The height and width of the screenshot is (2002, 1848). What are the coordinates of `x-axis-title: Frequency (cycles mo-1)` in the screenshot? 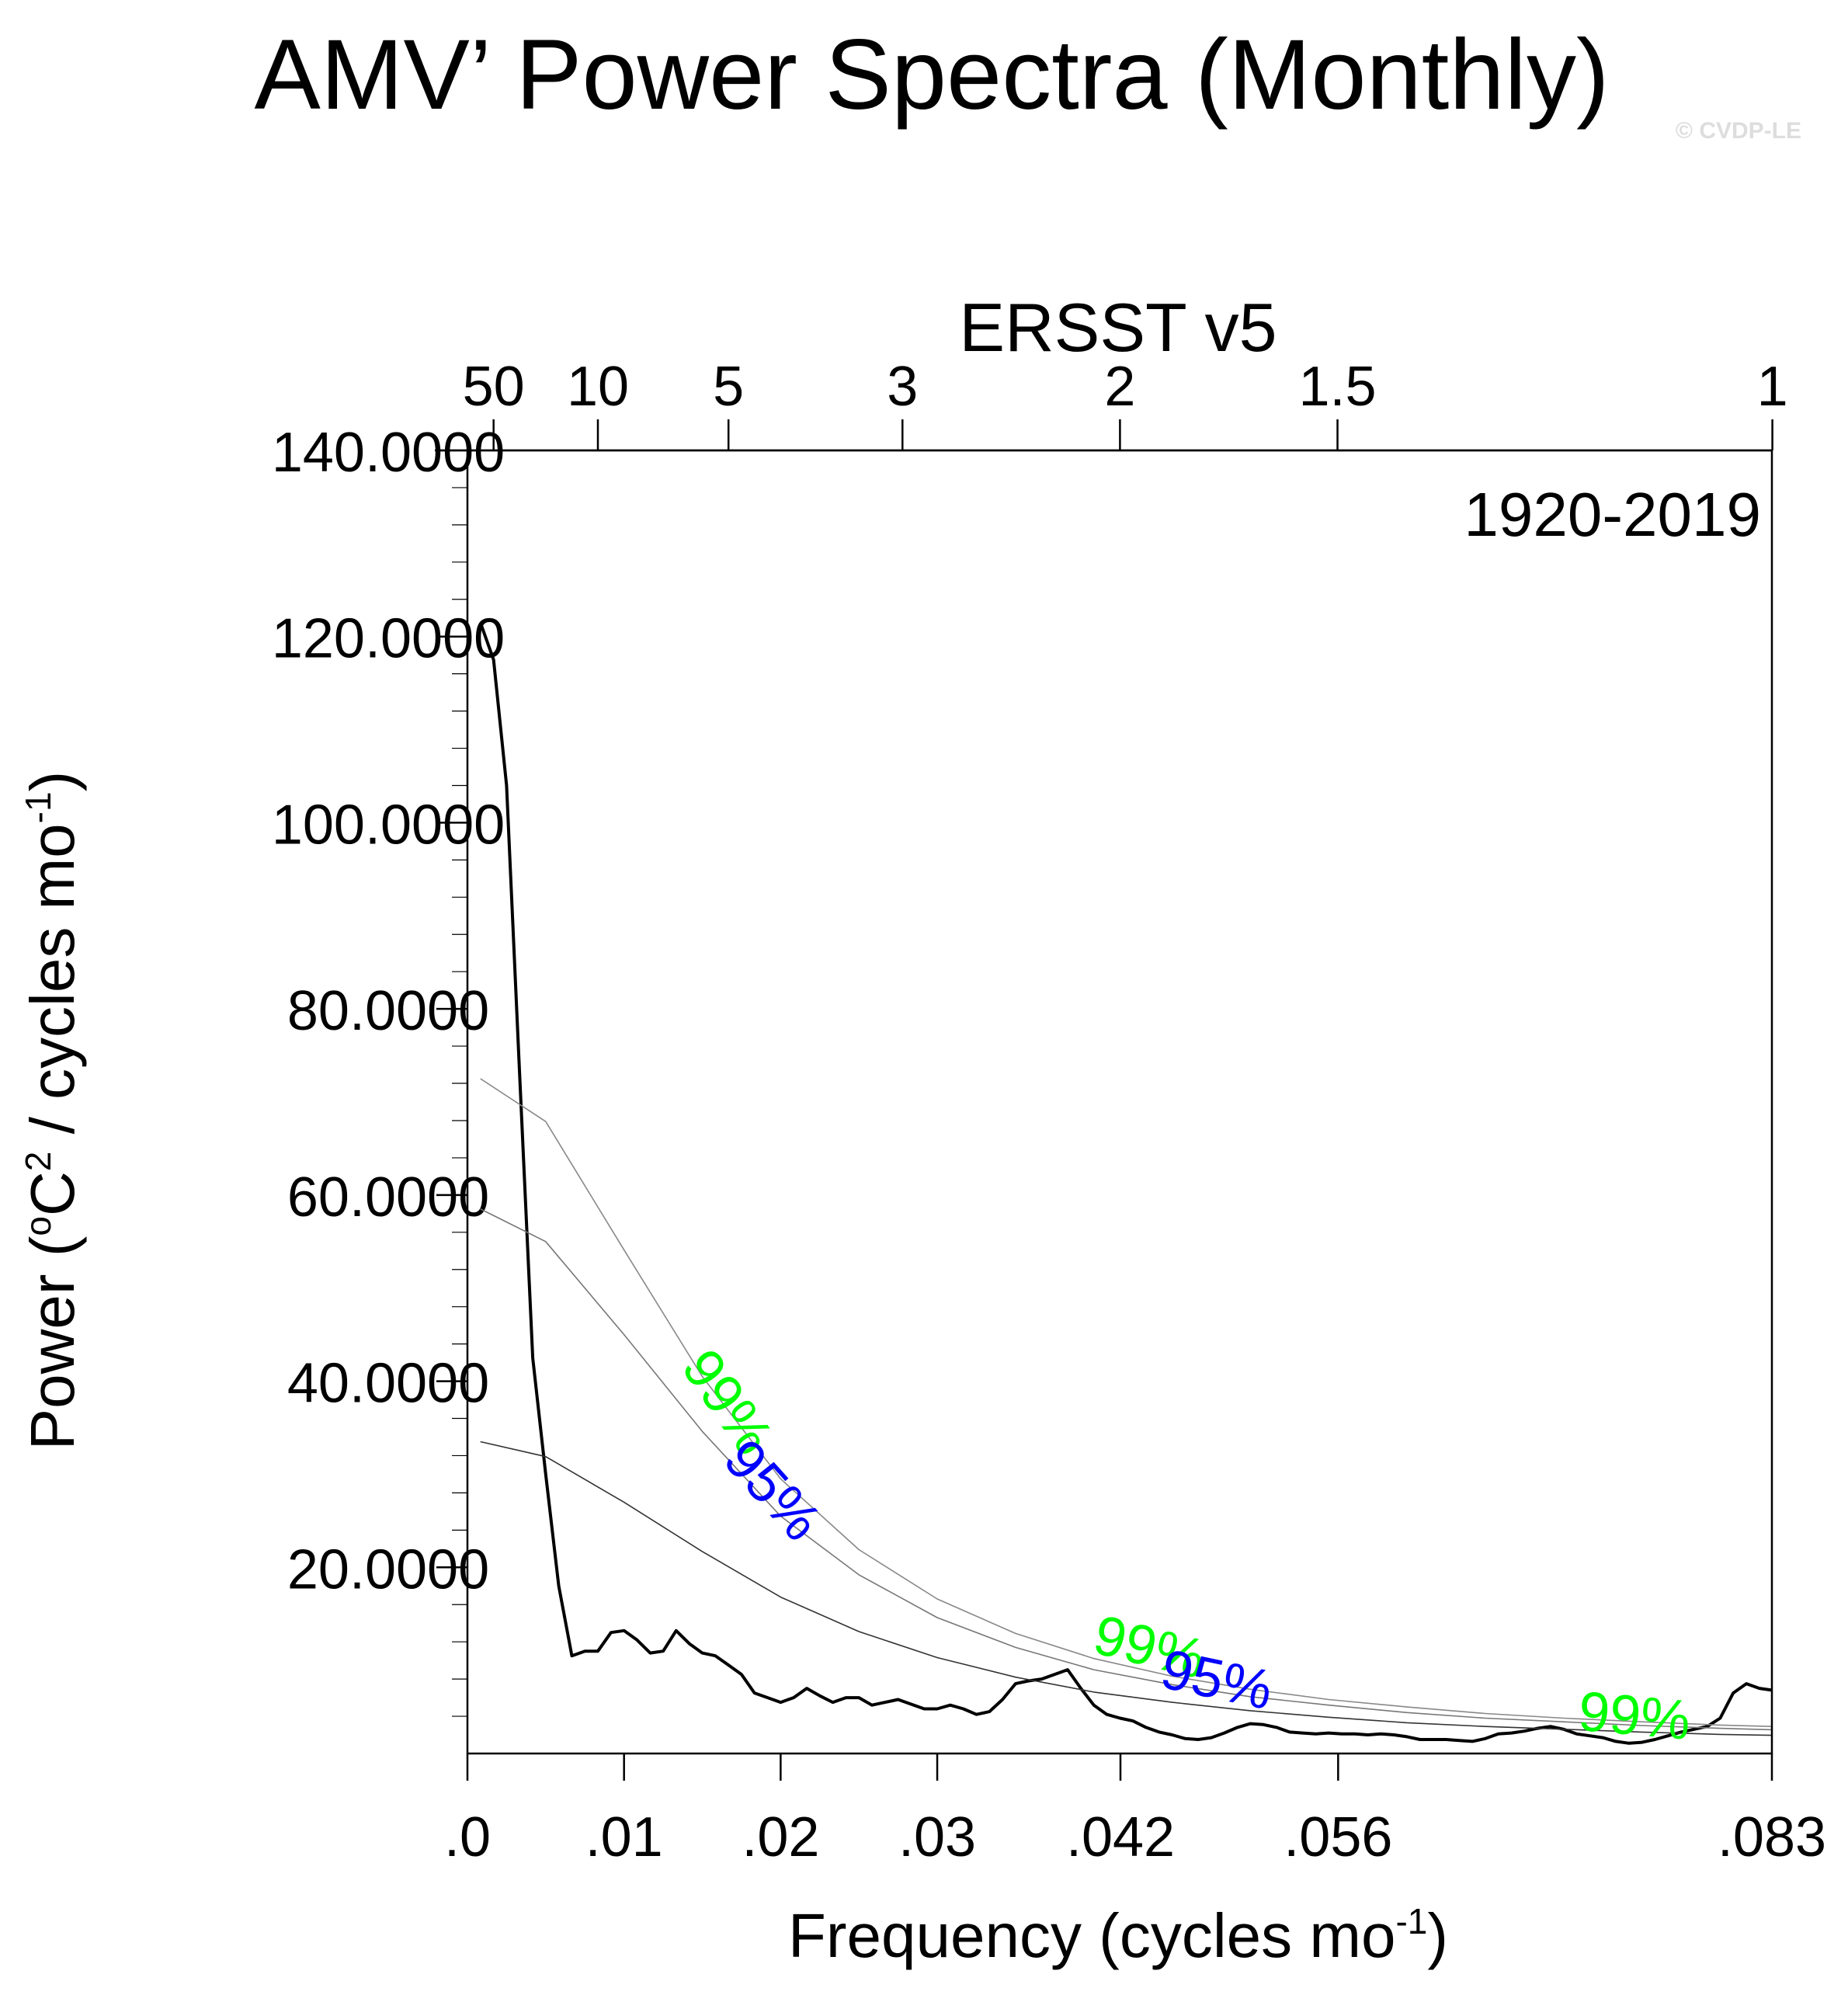 It's located at (1118, 1936).